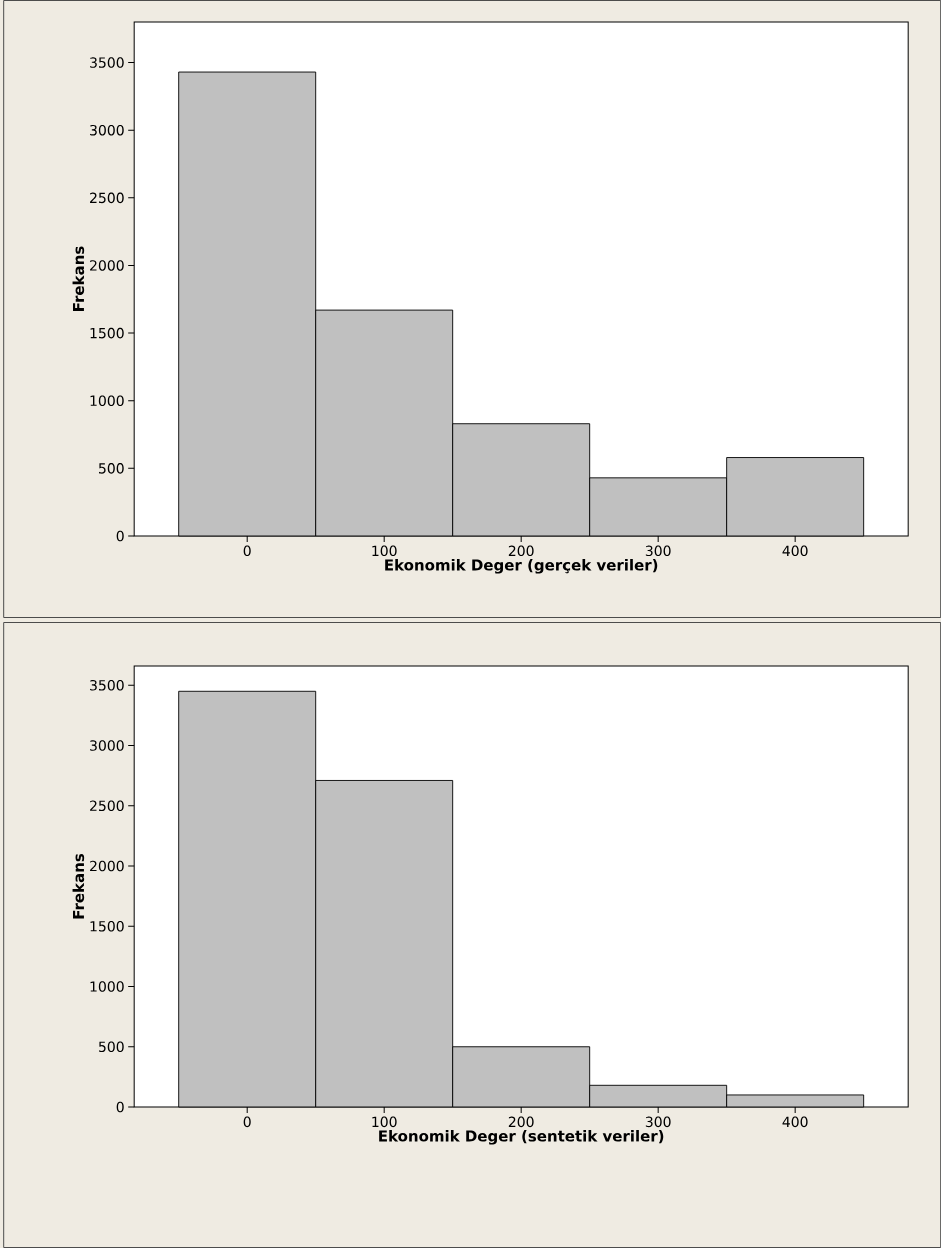 The image size is (941, 1248). Describe the element at coordinates (521, 1137) in the screenshot. I see `x-axis-title: Ekonomik Deger (sentetik veriler)` at that location.